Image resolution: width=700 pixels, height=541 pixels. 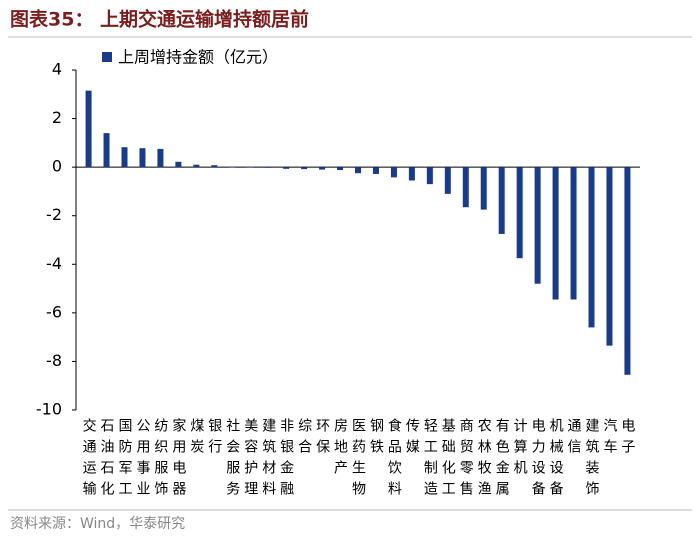 I want to click on x-tick-label: 综合, so click(x=304, y=439).